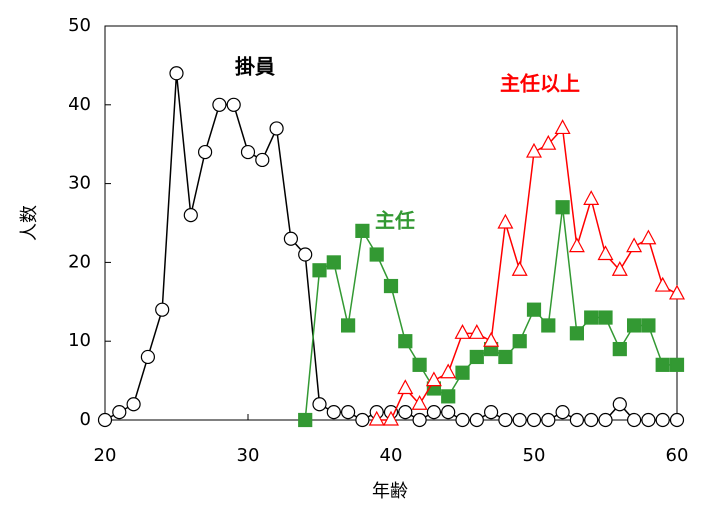 The image size is (720, 531). Describe the element at coordinates (534, 455) in the screenshot. I see `x-tick-label: 50` at that location.